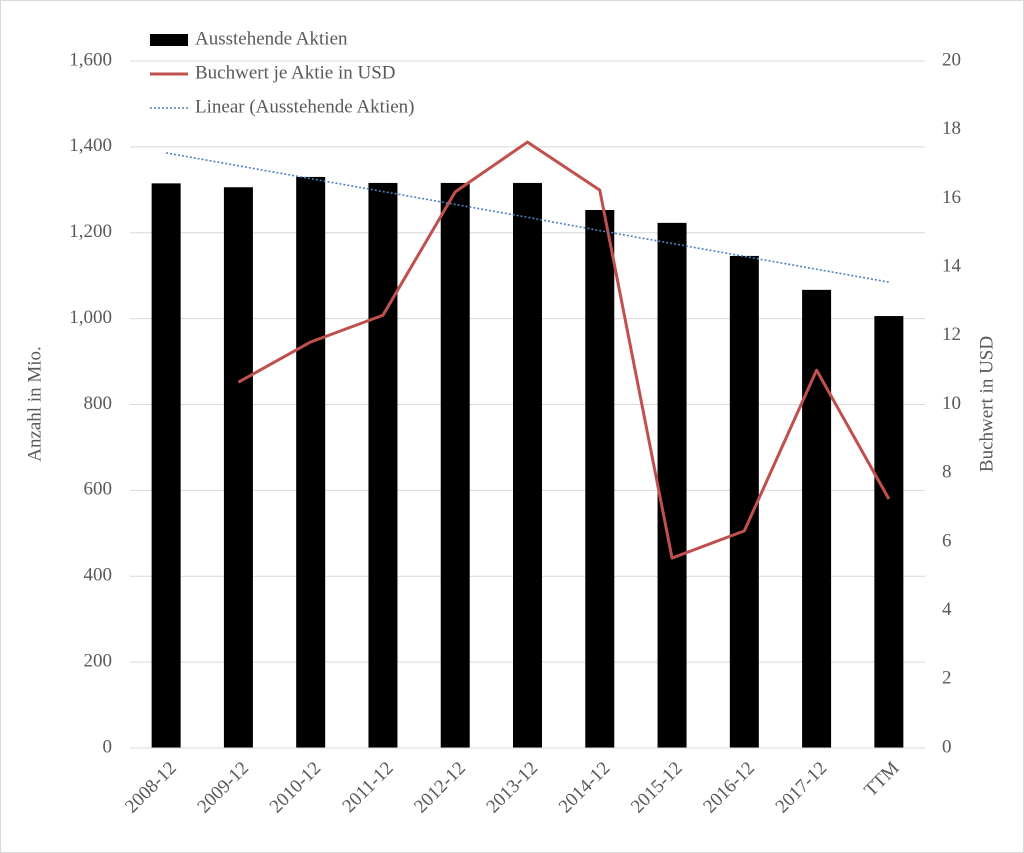 Image resolution: width=1024 pixels, height=853 pixels. What do you see at coordinates (952, 265) in the screenshot?
I see `y2-tick-label: 14` at bounding box center [952, 265].